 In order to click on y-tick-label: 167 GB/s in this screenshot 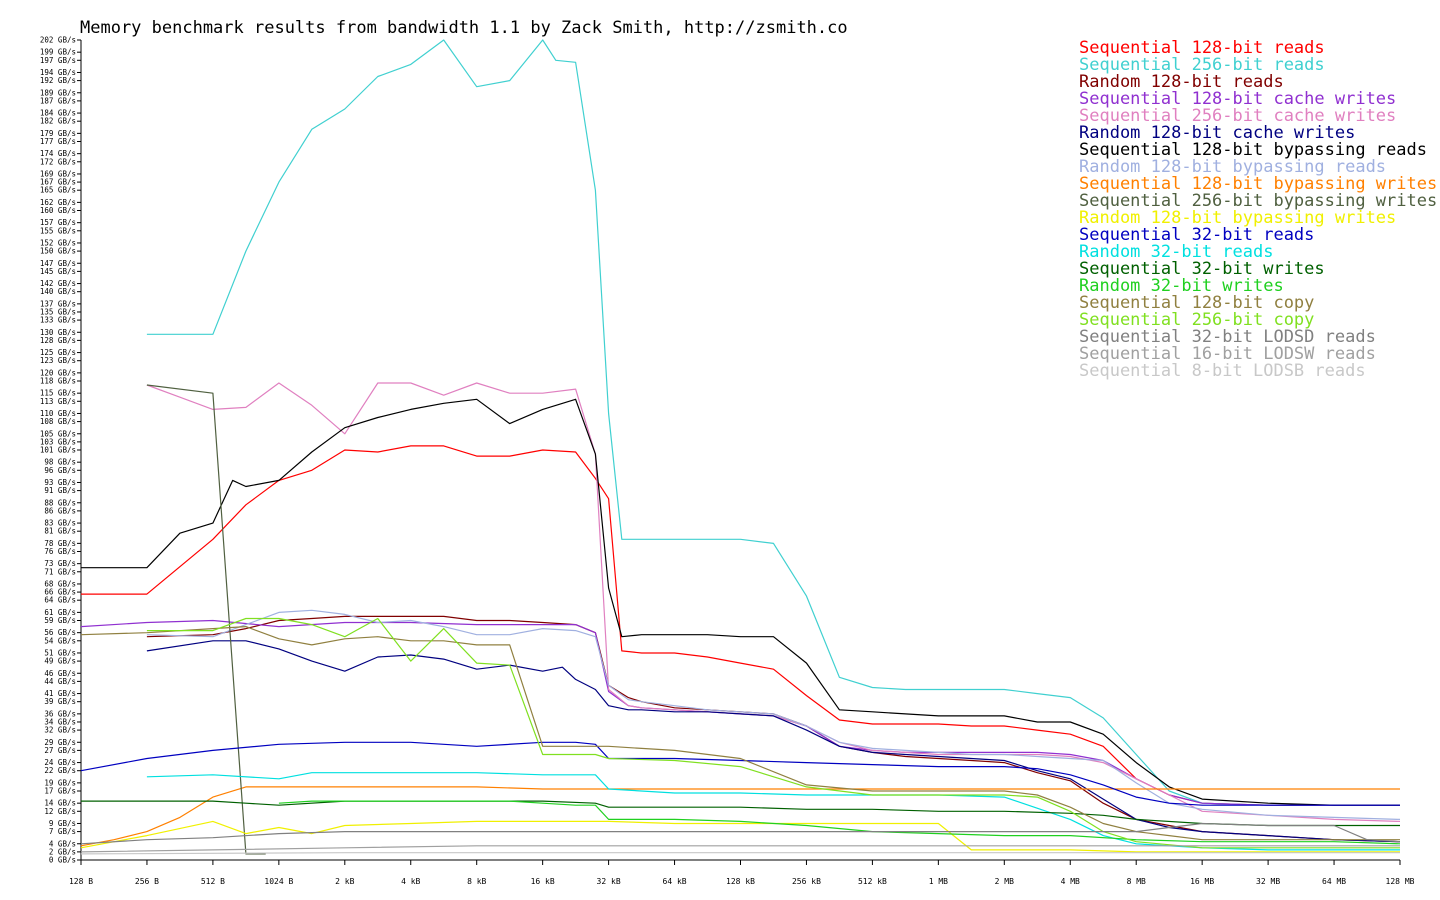, I will do `click(58, 182)`.